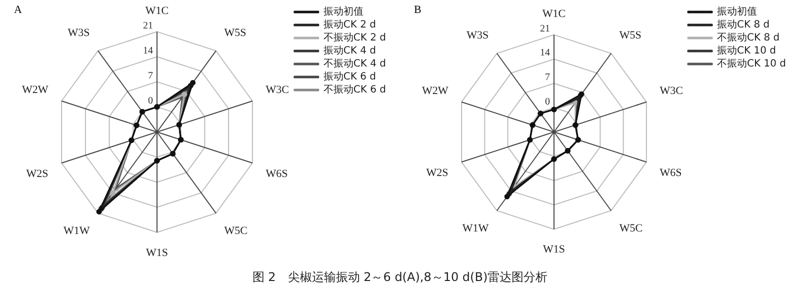 Image resolution: width=800 pixels, height=297 pixels. Describe the element at coordinates (748, 38) in the screenshot. I see `legend-label: 不振动CK 8 d` at that location.